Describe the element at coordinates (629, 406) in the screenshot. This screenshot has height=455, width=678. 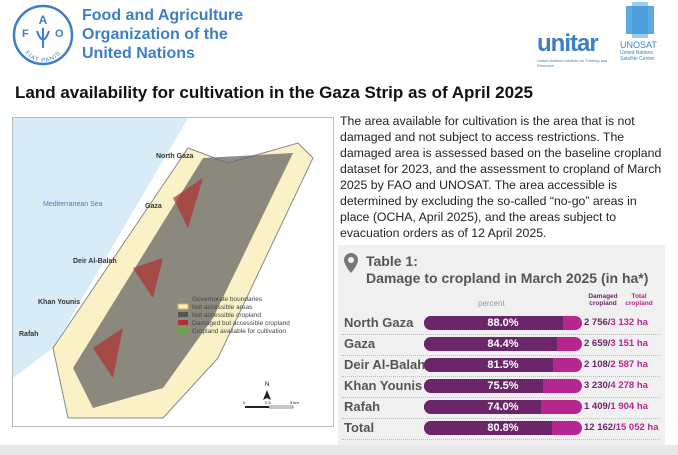
I see `total-value: 1 904 ha` at that location.